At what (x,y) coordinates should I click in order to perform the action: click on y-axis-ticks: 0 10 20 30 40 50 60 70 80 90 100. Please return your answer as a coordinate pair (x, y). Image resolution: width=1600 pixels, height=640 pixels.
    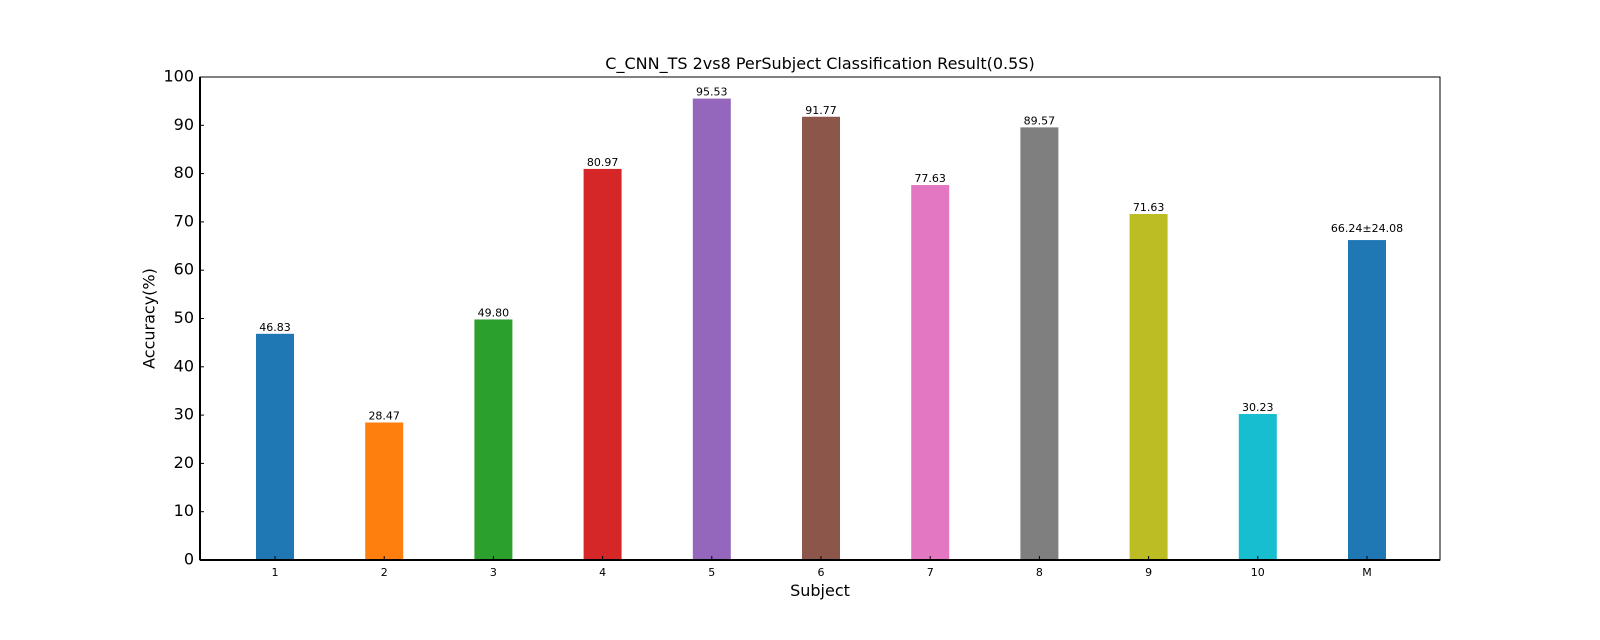
    Looking at the image, I should click on (183, 318).